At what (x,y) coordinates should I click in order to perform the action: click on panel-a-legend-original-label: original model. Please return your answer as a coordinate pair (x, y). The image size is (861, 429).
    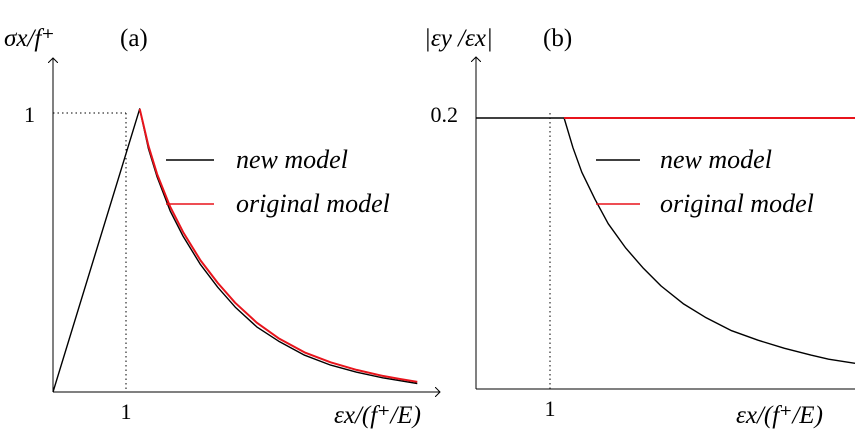
    Looking at the image, I should click on (313, 203).